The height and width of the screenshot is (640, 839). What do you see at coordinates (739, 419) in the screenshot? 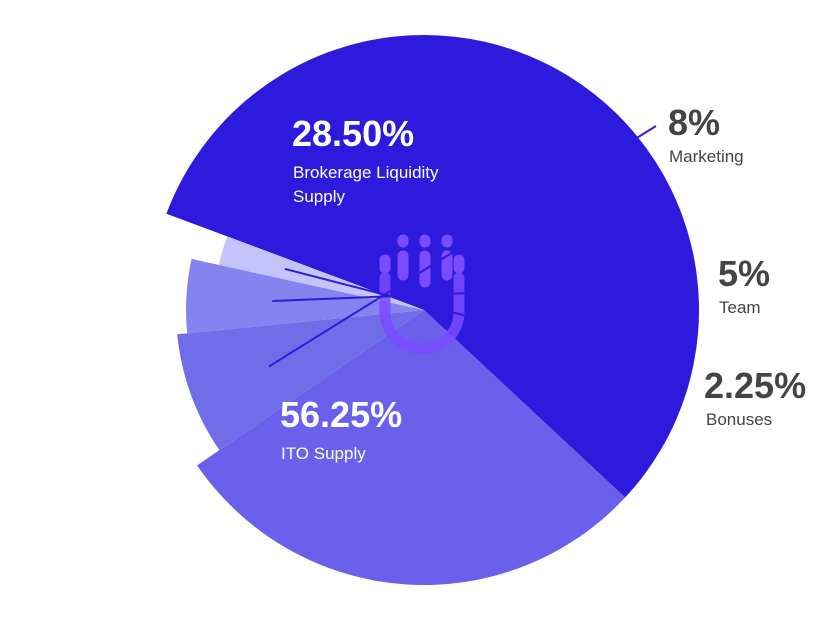
I see `slice-label-name-bonuses: Bonuses` at bounding box center [739, 419].